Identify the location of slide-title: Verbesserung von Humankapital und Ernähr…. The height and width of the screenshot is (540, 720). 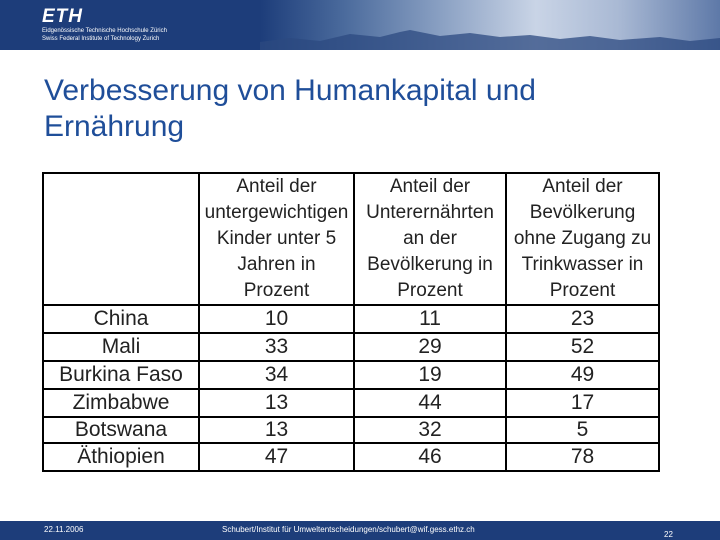
(354, 109).